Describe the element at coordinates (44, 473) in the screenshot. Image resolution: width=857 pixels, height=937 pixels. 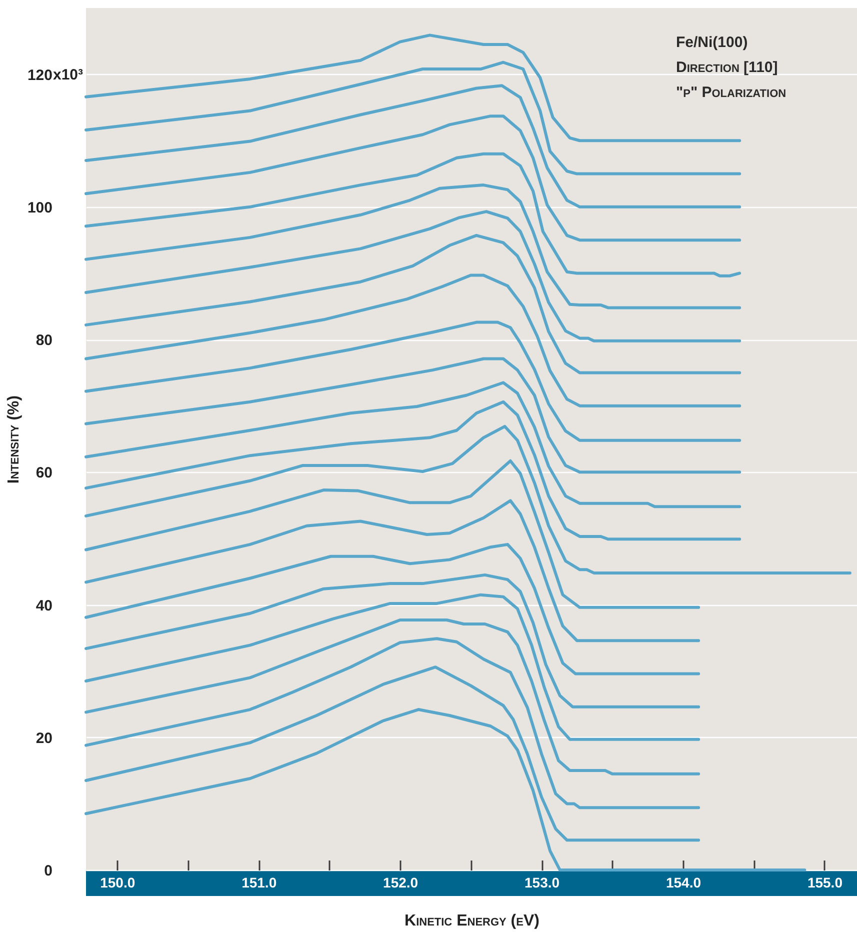
I see `y-tick-label: 60` at that location.